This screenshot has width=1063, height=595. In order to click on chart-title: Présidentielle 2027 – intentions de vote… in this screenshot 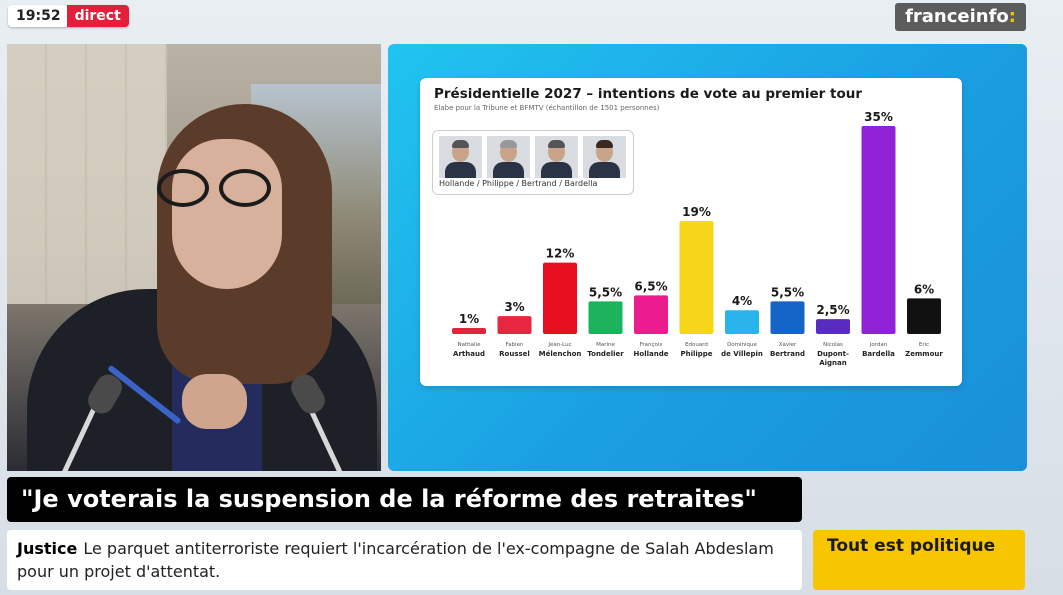, I will do `click(648, 94)`.